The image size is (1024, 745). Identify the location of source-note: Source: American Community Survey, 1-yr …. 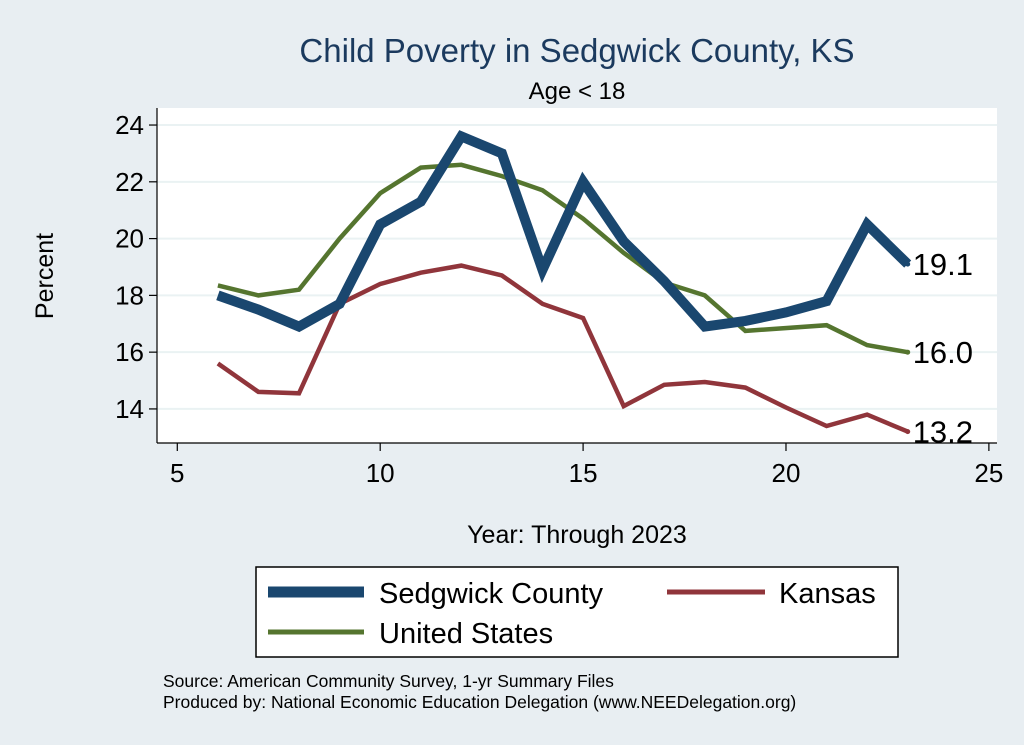
(388, 681).